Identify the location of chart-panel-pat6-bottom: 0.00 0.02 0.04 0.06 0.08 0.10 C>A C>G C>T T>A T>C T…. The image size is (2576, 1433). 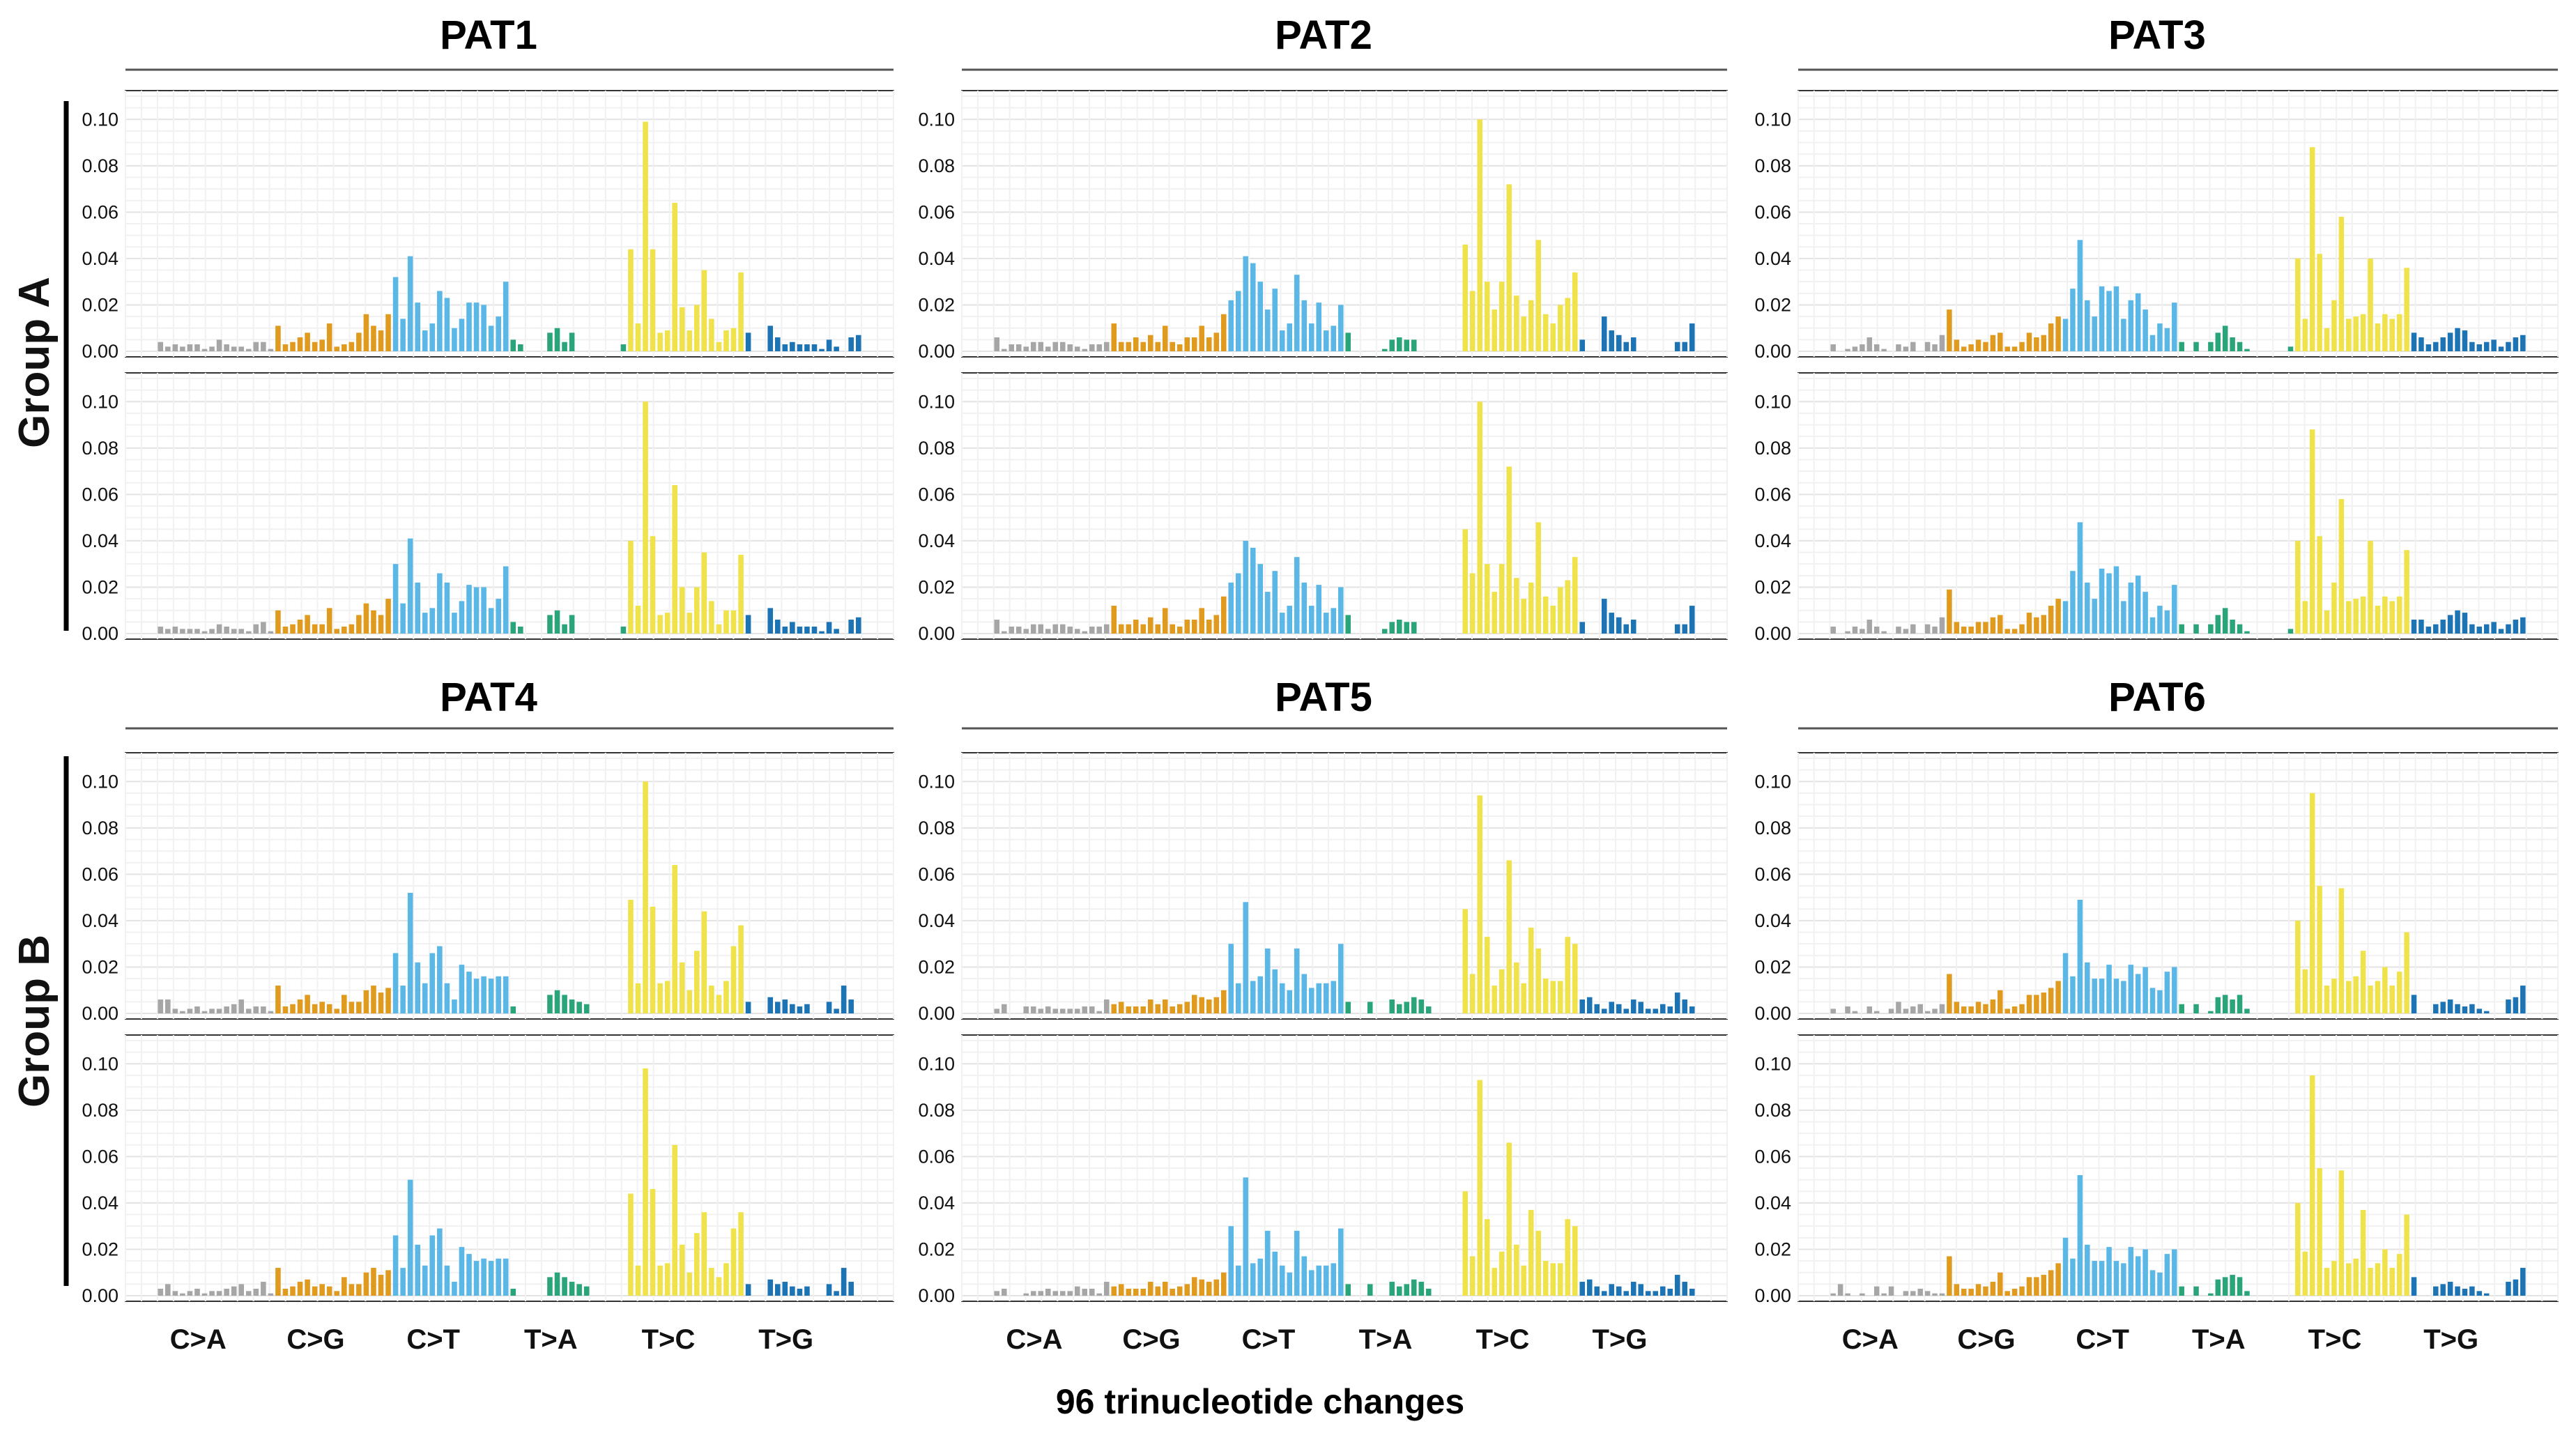
(2156, 1194).